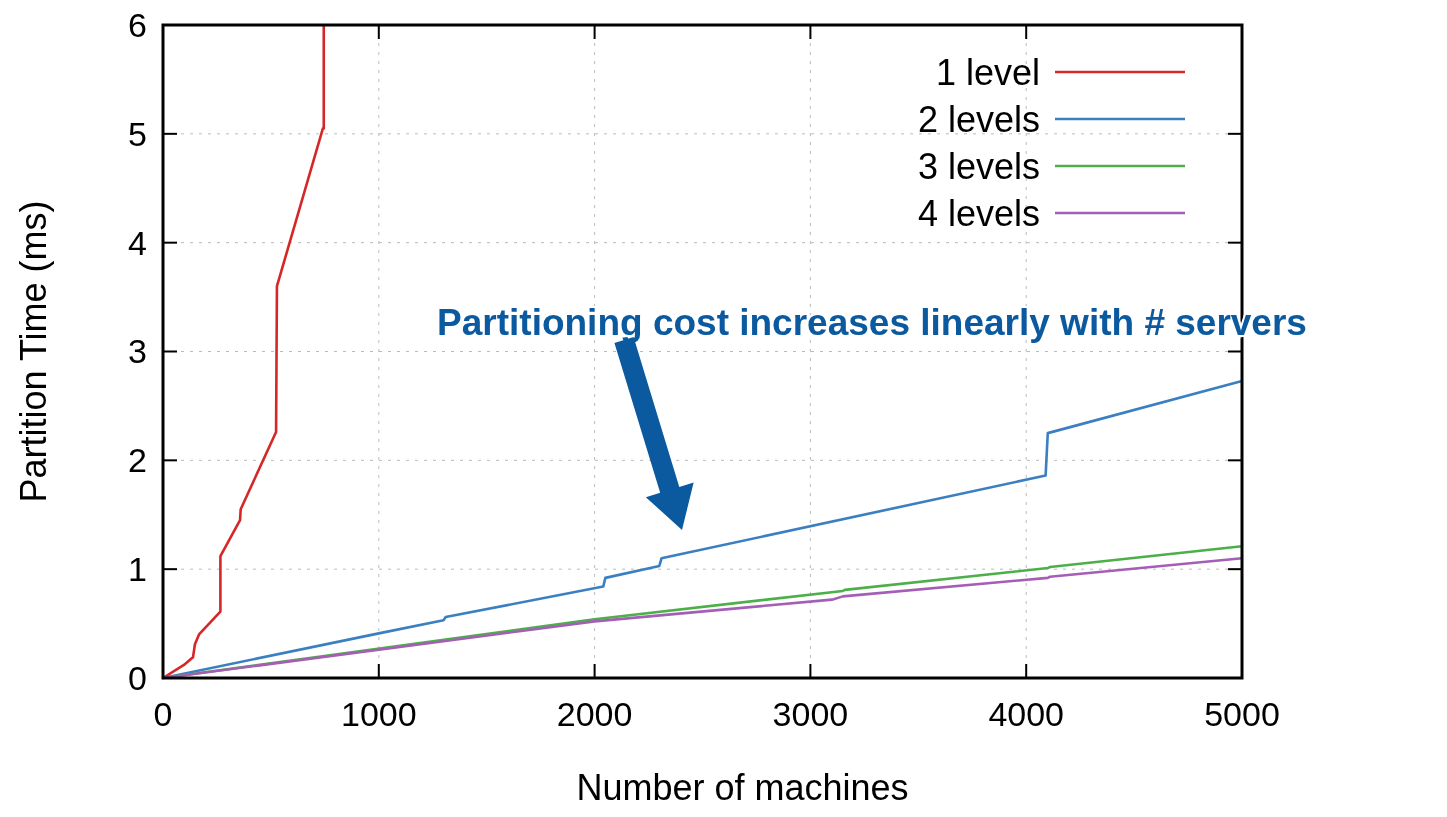 The image size is (1447, 817). I want to click on y-tick-label: 5, so click(137, 133).